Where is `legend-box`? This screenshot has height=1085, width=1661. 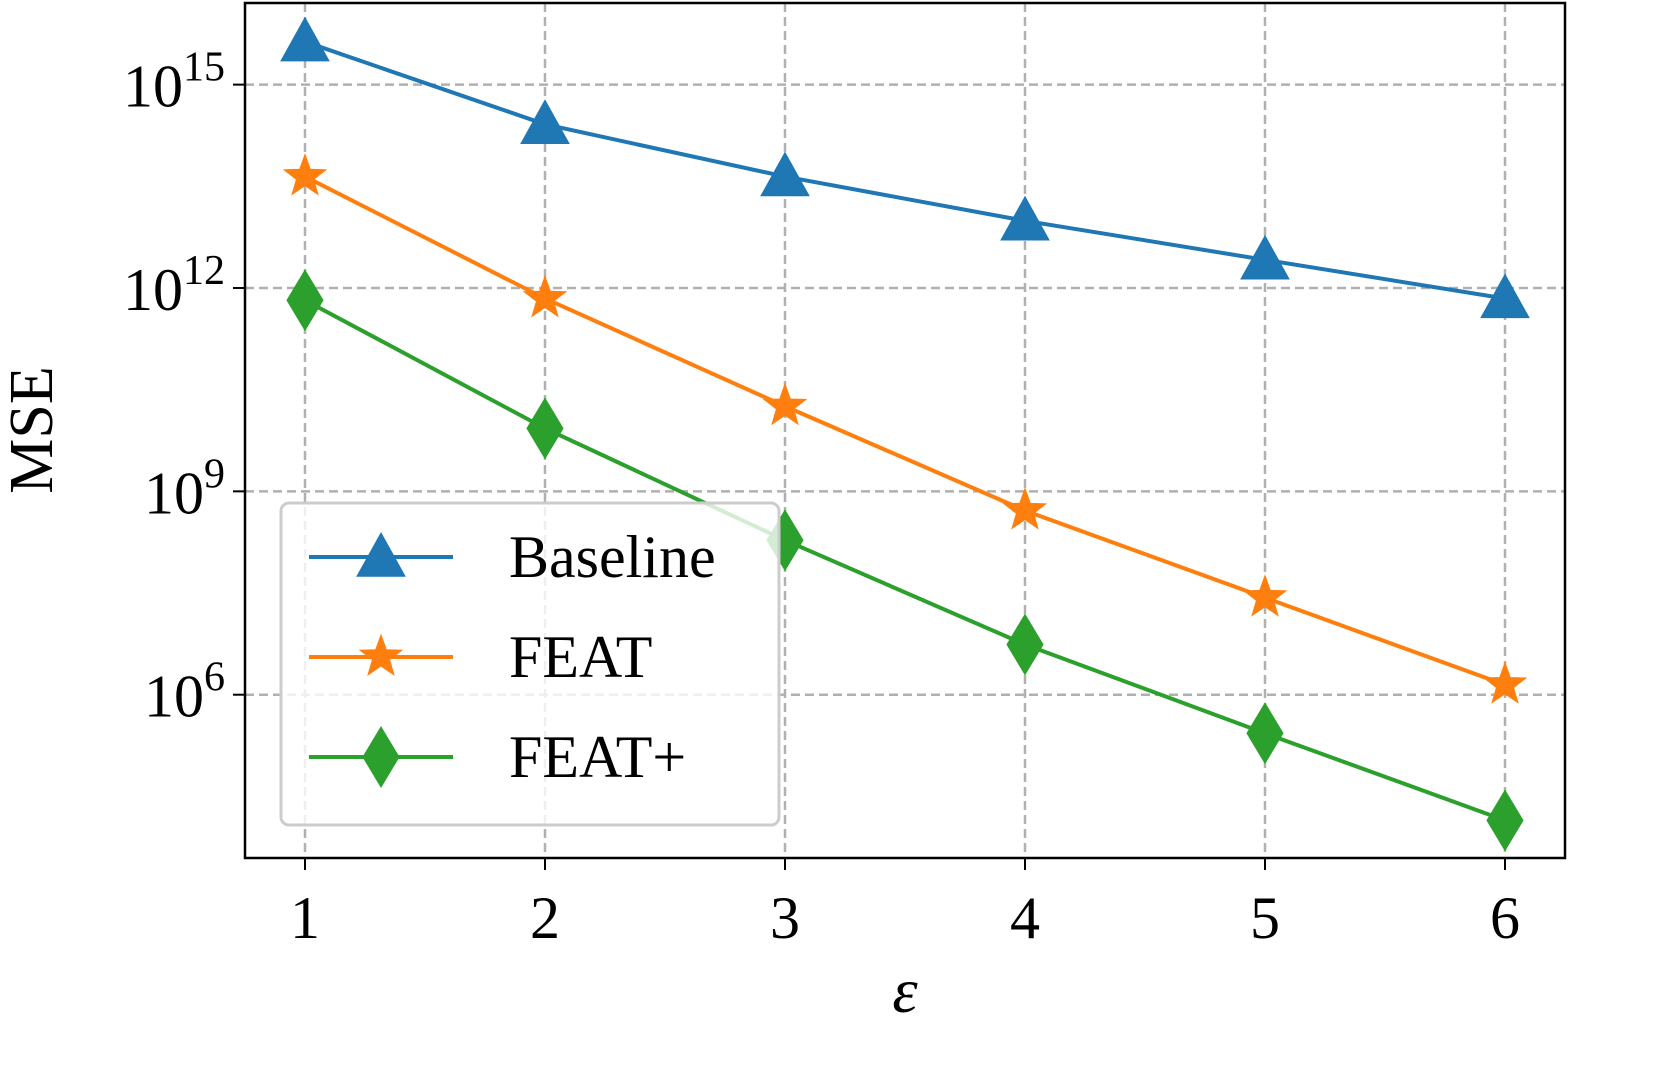 legend-box is located at coordinates (530, 664).